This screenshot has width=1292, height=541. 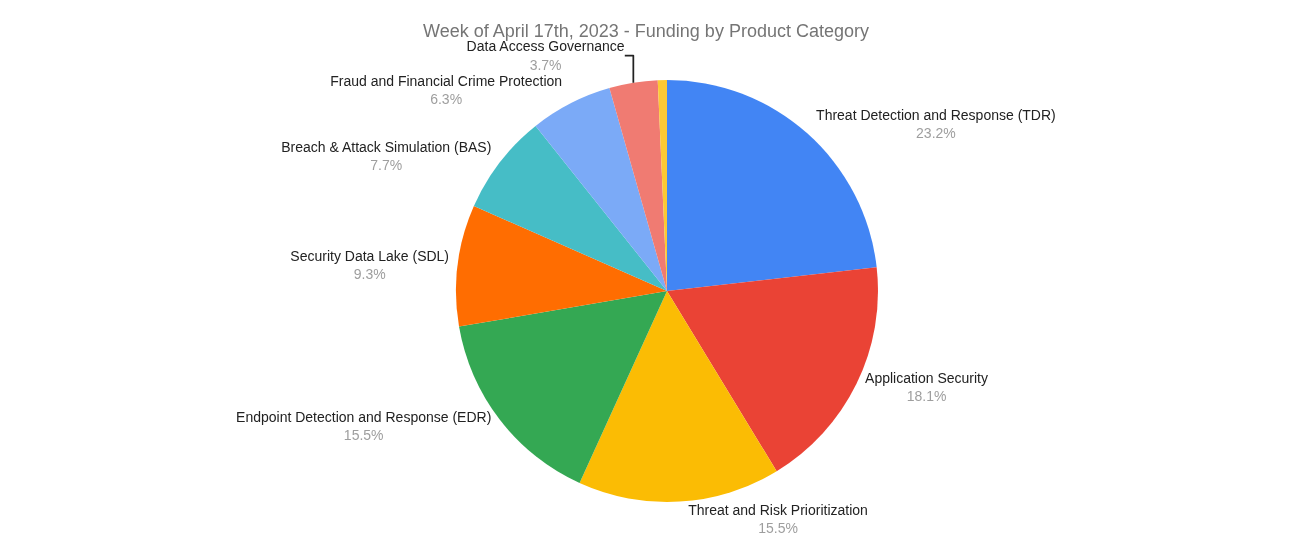 What do you see at coordinates (370, 255) in the screenshot?
I see `slice-label: Security Data Lake (SDL)` at bounding box center [370, 255].